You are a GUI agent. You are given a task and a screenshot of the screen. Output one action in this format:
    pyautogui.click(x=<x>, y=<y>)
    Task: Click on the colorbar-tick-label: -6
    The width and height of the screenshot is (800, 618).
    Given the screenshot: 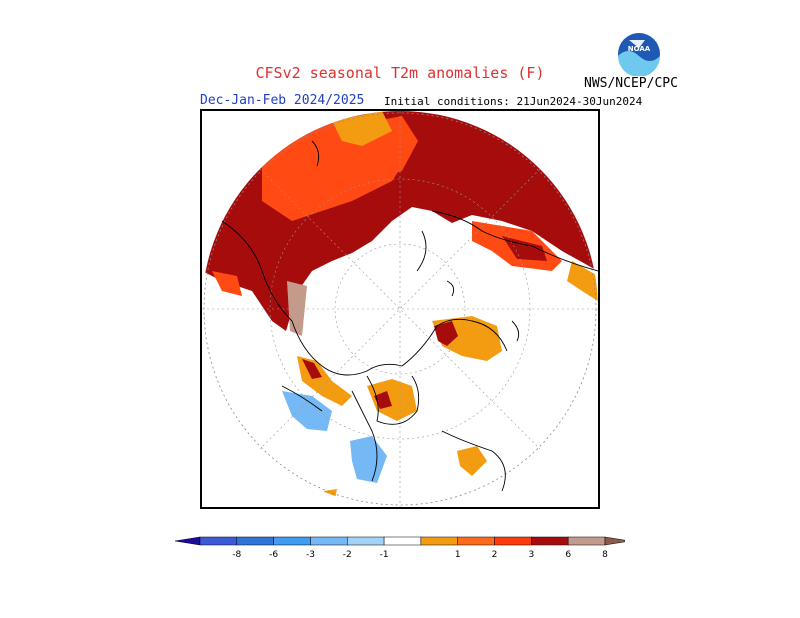 What is the action you would take?
    pyautogui.click(x=273, y=555)
    